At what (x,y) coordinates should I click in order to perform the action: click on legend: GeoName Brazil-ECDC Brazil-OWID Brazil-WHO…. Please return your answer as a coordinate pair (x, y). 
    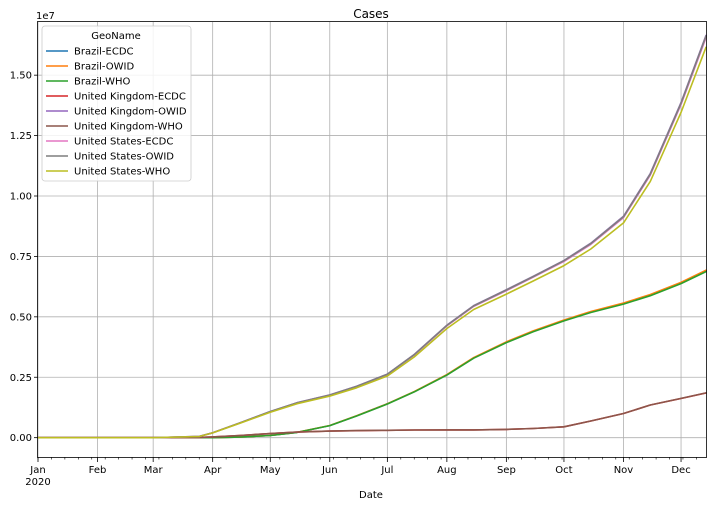
    Looking at the image, I should click on (116, 103).